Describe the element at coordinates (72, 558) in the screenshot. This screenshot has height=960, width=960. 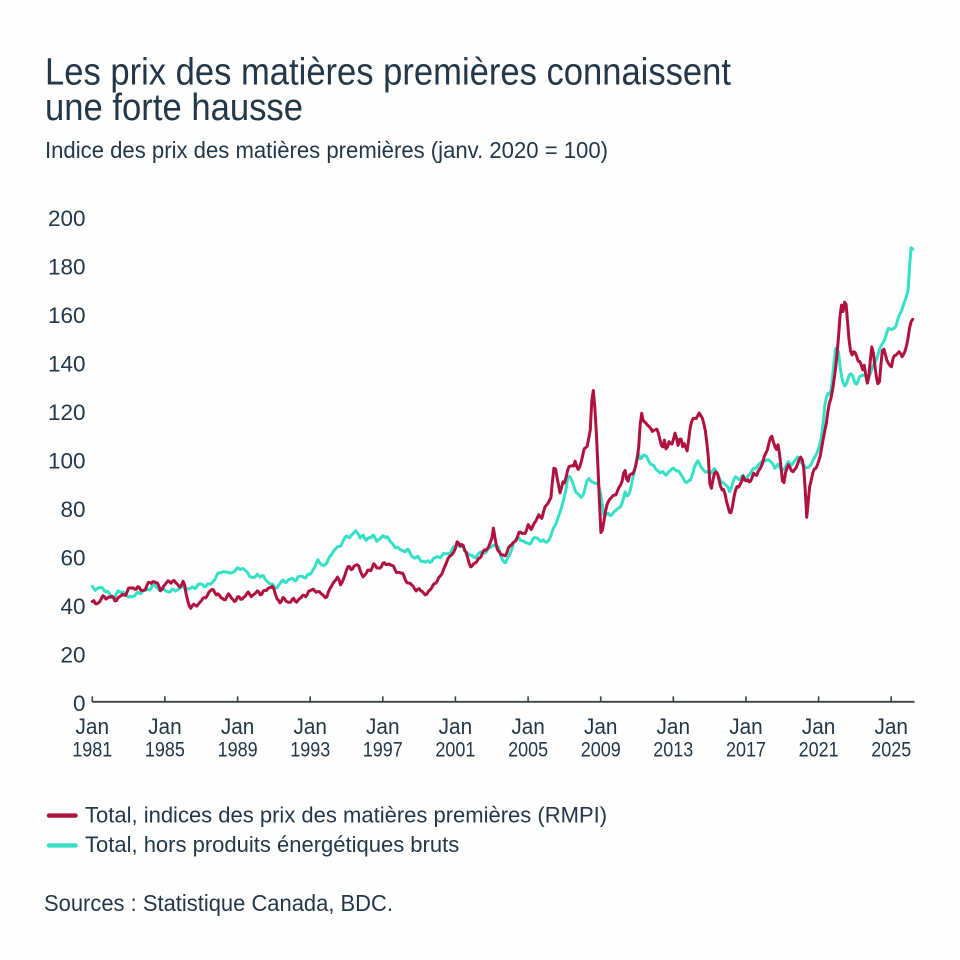
I see `svg-text: 60` at that location.